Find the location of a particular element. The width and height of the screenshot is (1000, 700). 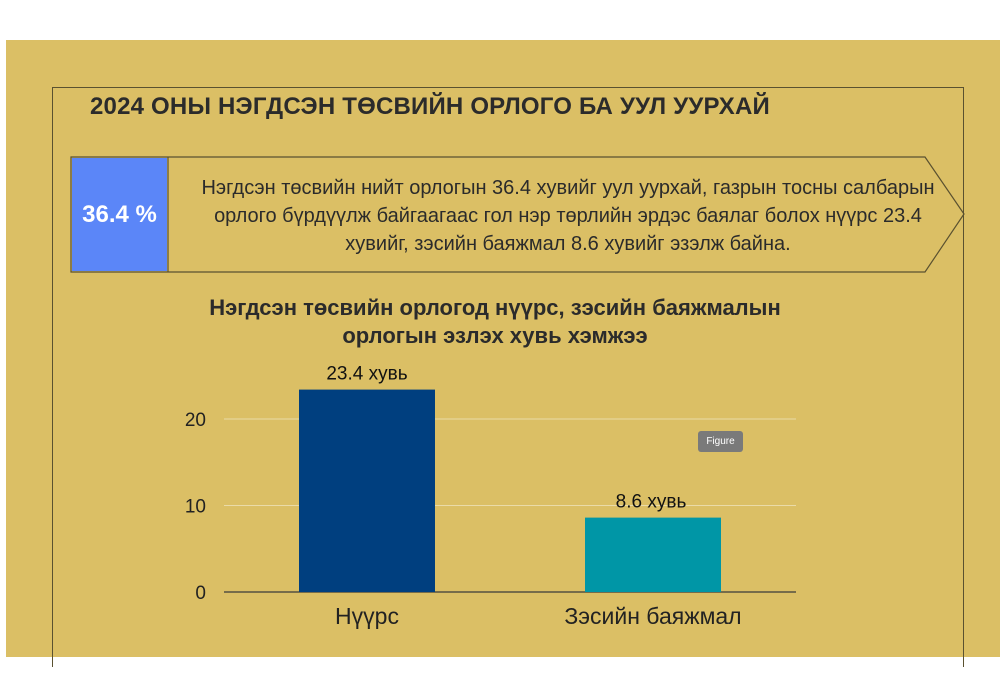

y-tick-label-20: 20 is located at coordinates (195, 420).